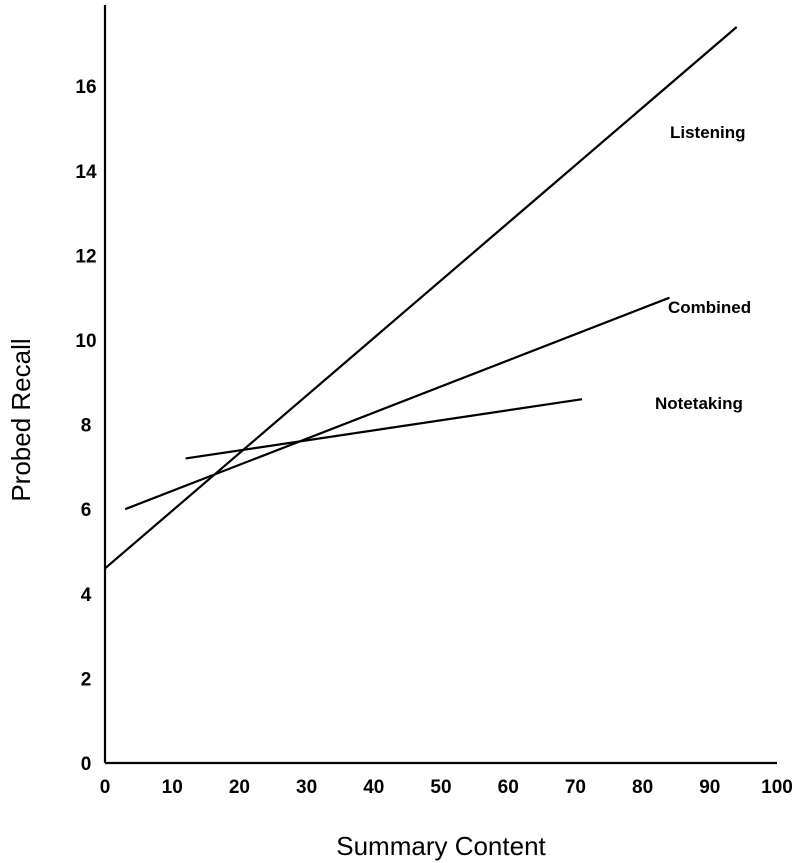  I want to click on series-labels: Listening Combined Notetaking, so click(703, 268).